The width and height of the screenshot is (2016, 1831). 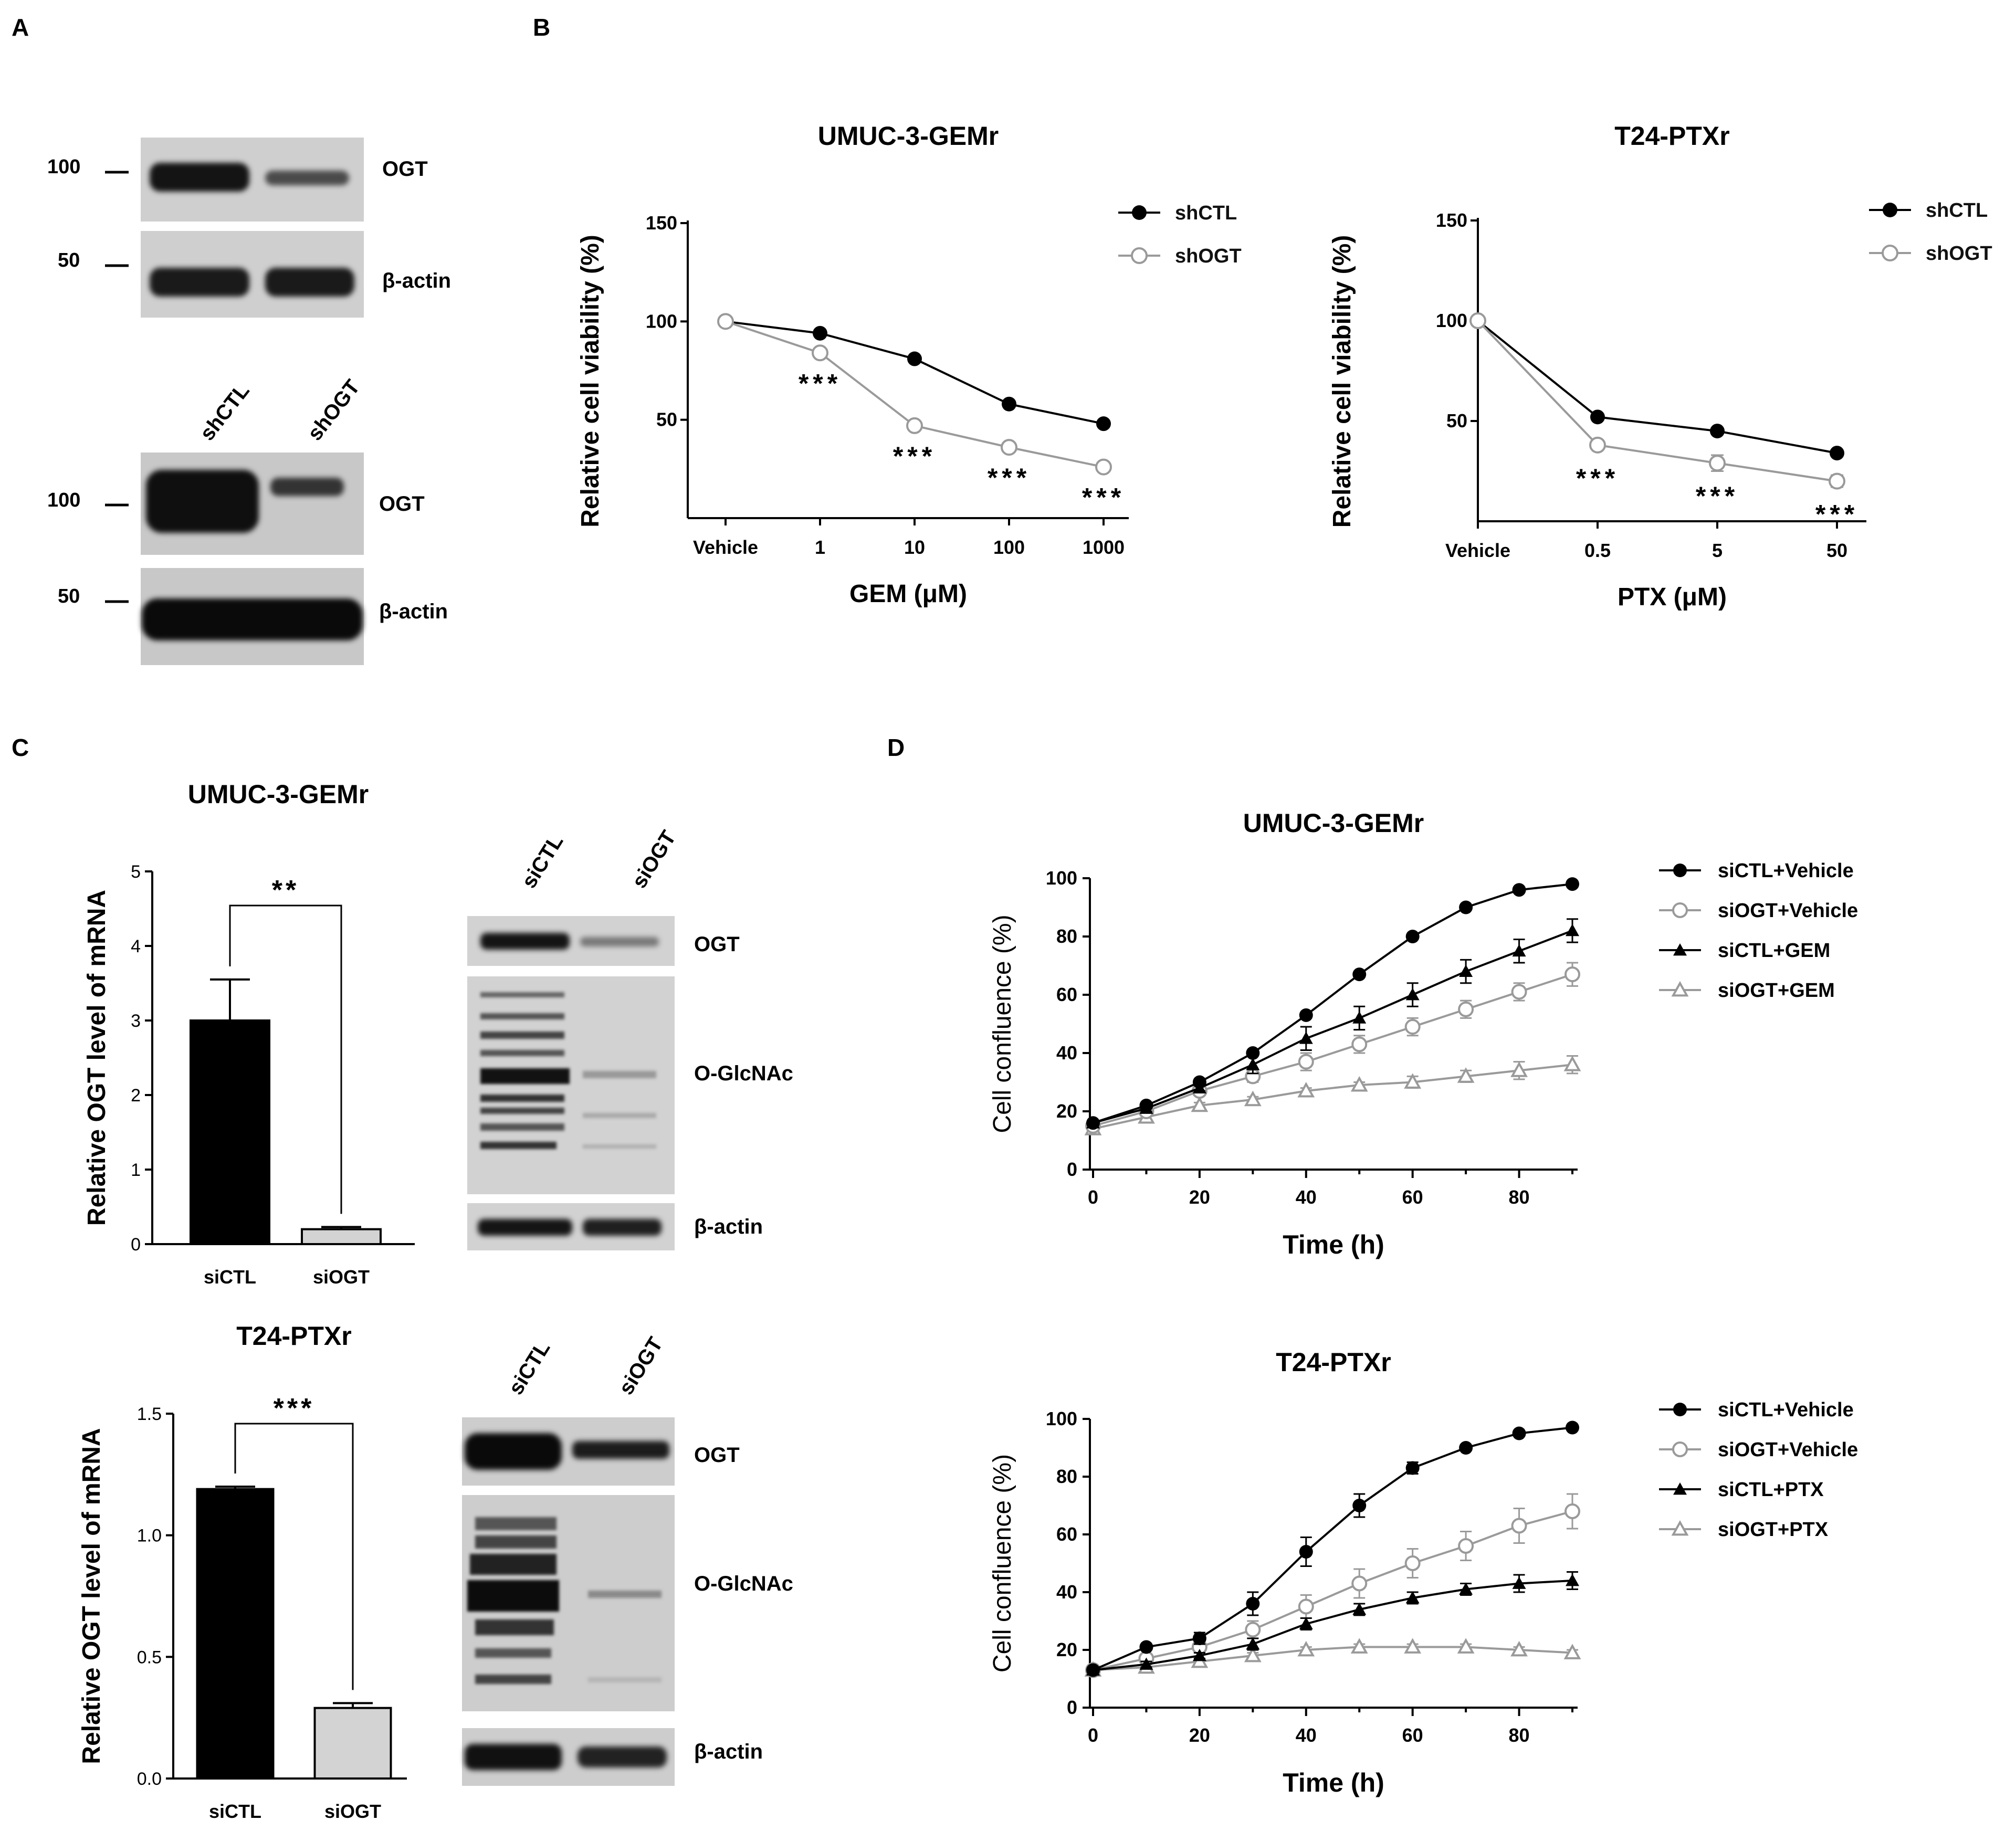 What do you see at coordinates (728, 1226) in the screenshot?
I see `blot-label: β-actin` at bounding box center [728, 1226].